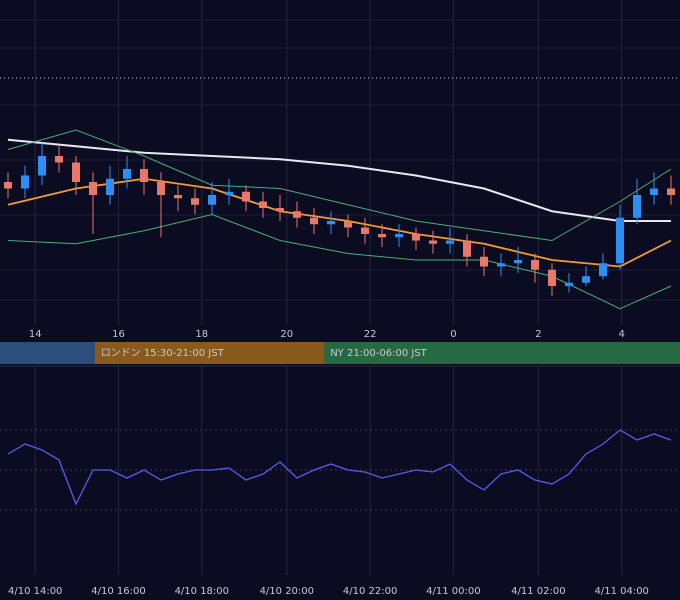  What do you see at coordinates (538, 591) in the screenshot?
I see `time-label: 4/11 02:00` at bounding box center [538, 591].